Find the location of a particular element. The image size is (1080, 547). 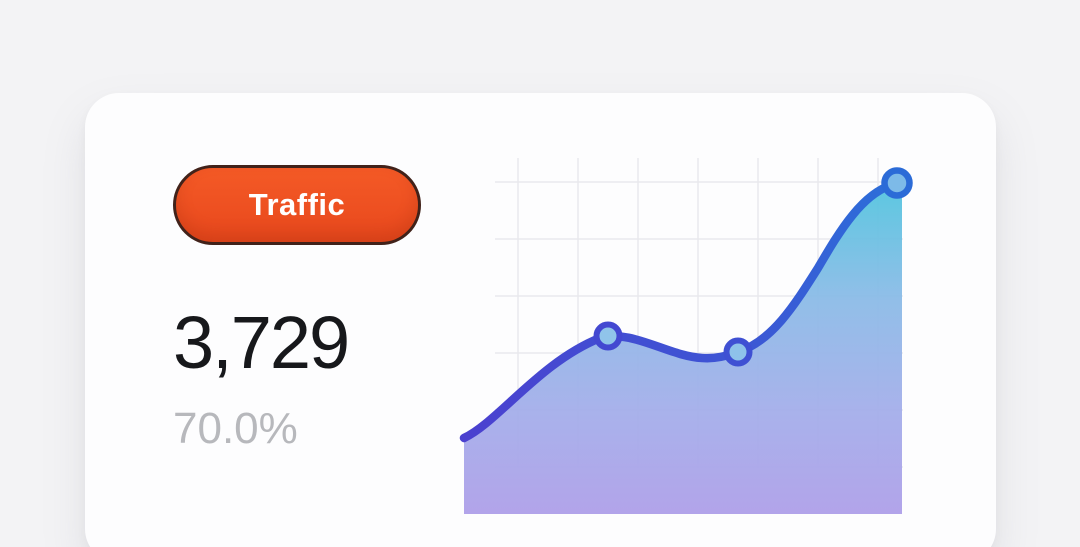

traffic-badge-label: Traffic is located at coordinates (297, 204).